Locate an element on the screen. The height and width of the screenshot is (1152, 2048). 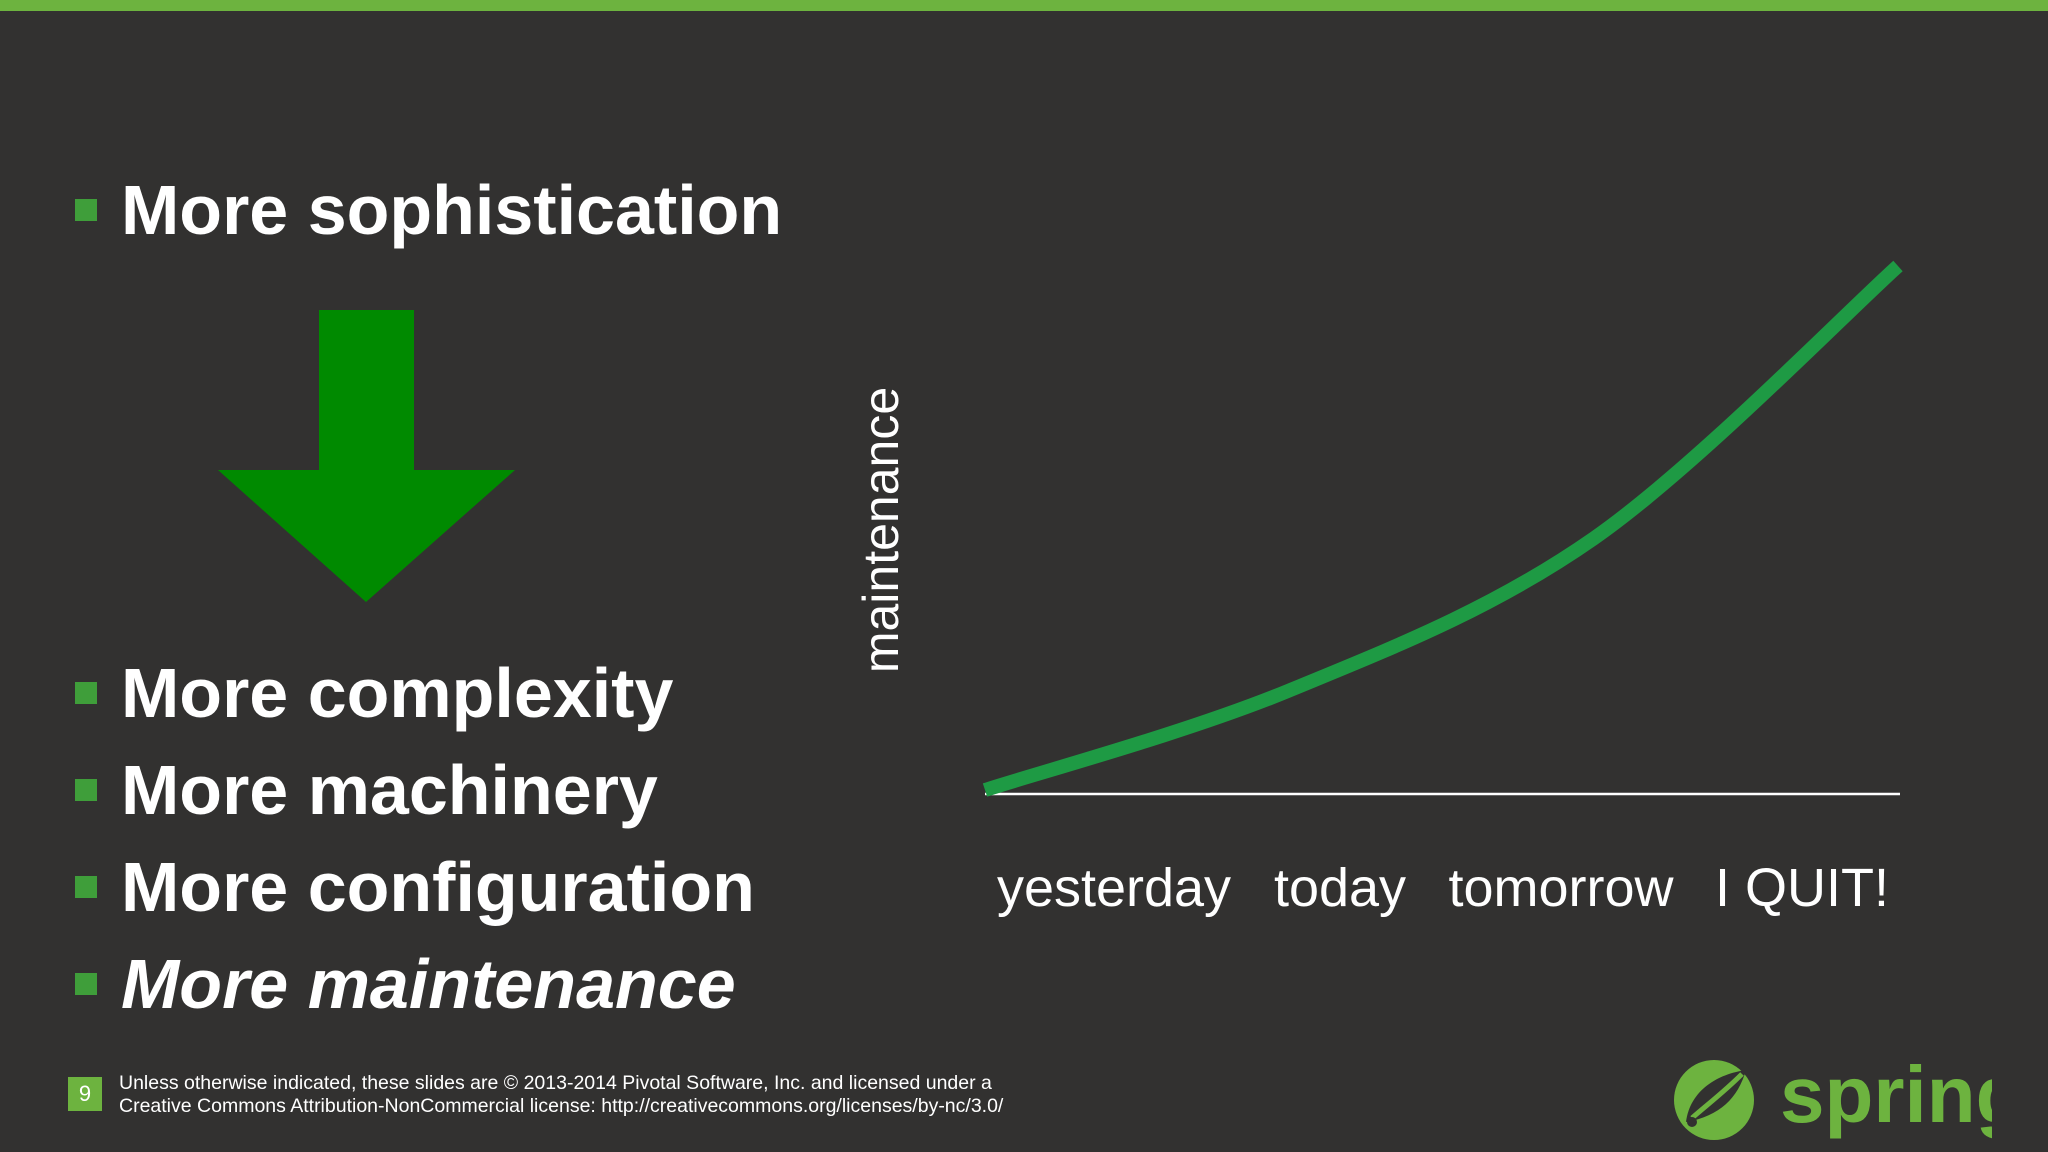
bullet-item: More complexity is located at coordinates (374, 693).